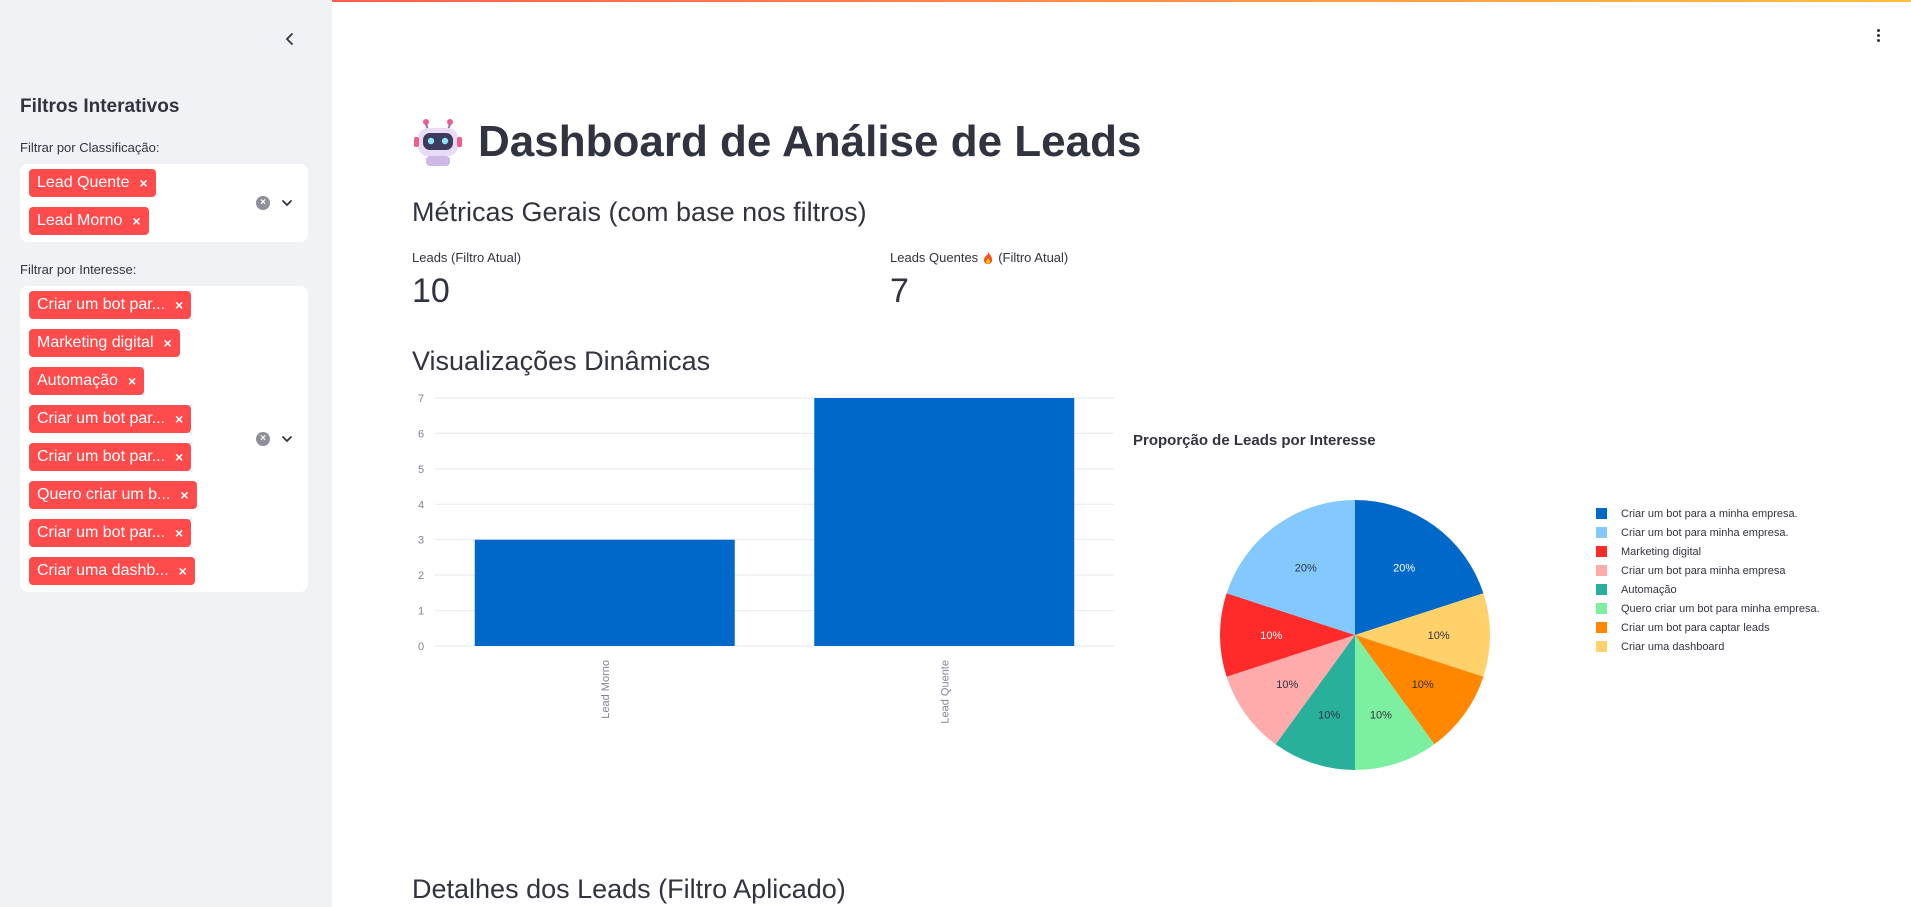 Image resolution: width=1911 pixels, height=907 pixels. I want to click on page-title-text: Dashboard de Análise de Leads, so click(810, 141).